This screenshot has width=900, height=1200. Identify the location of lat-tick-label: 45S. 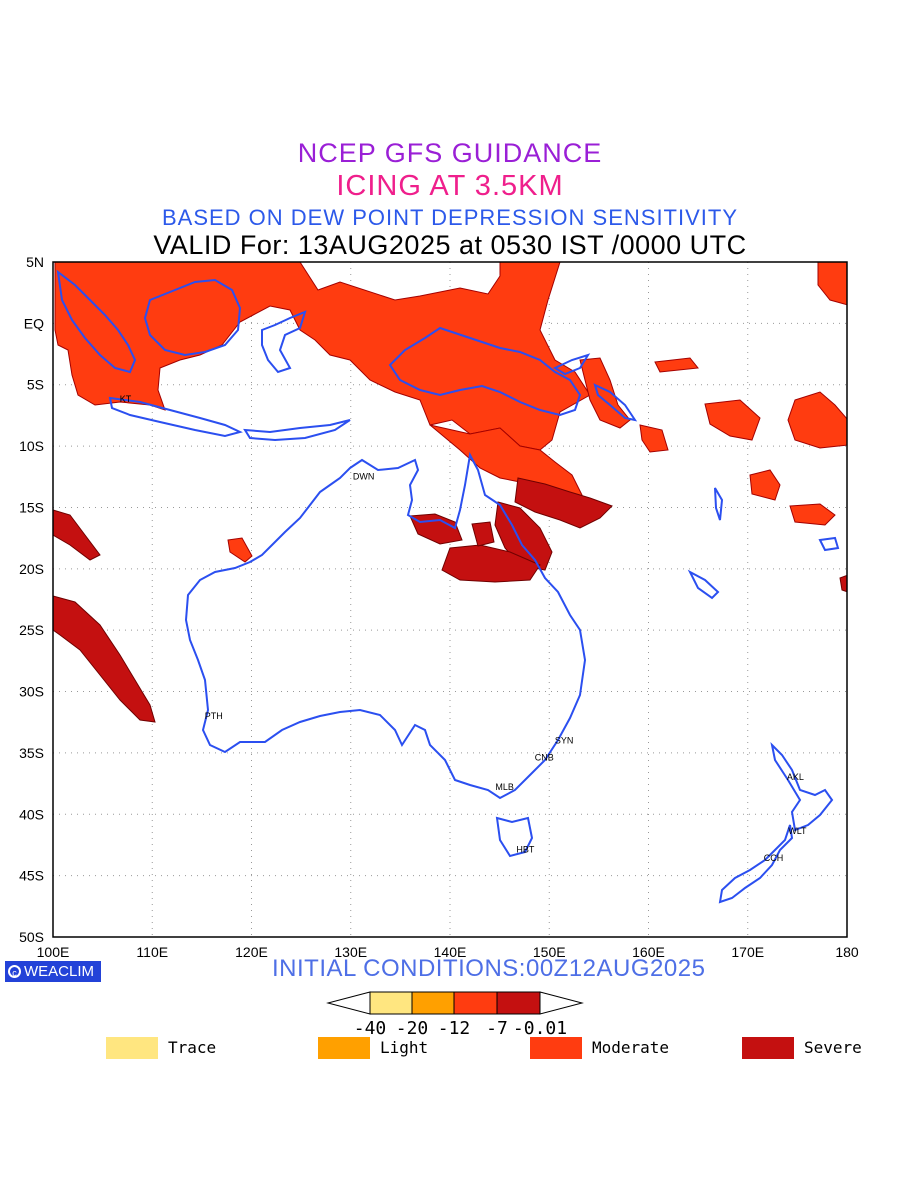
(31, 876).